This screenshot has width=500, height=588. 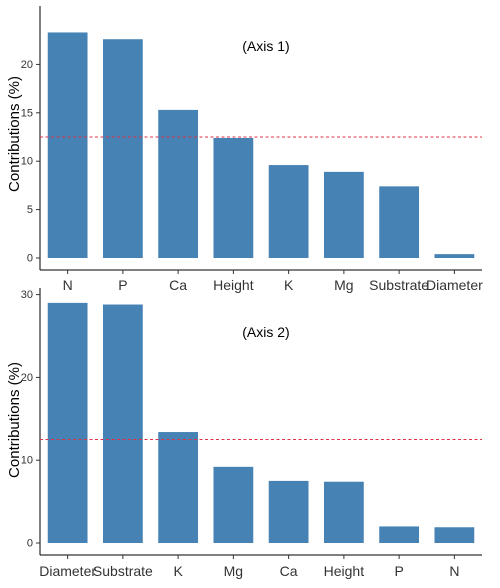 I want to click on y-tick-label: 30, so click(x=27, y=295).